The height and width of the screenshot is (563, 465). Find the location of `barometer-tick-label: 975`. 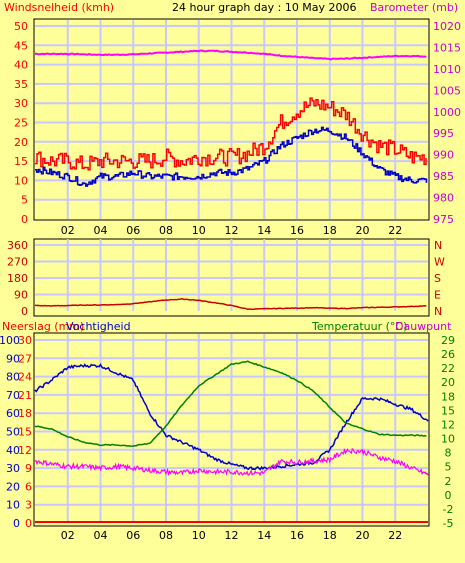

barometer-tick-label: 975 is located at coordinates (443, 219).